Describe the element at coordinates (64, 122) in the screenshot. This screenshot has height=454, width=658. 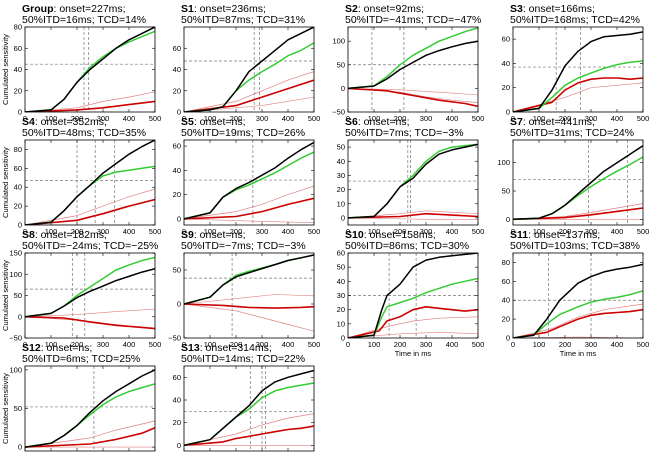
I see `panel-title: S4: onset=352ms;` at that location.